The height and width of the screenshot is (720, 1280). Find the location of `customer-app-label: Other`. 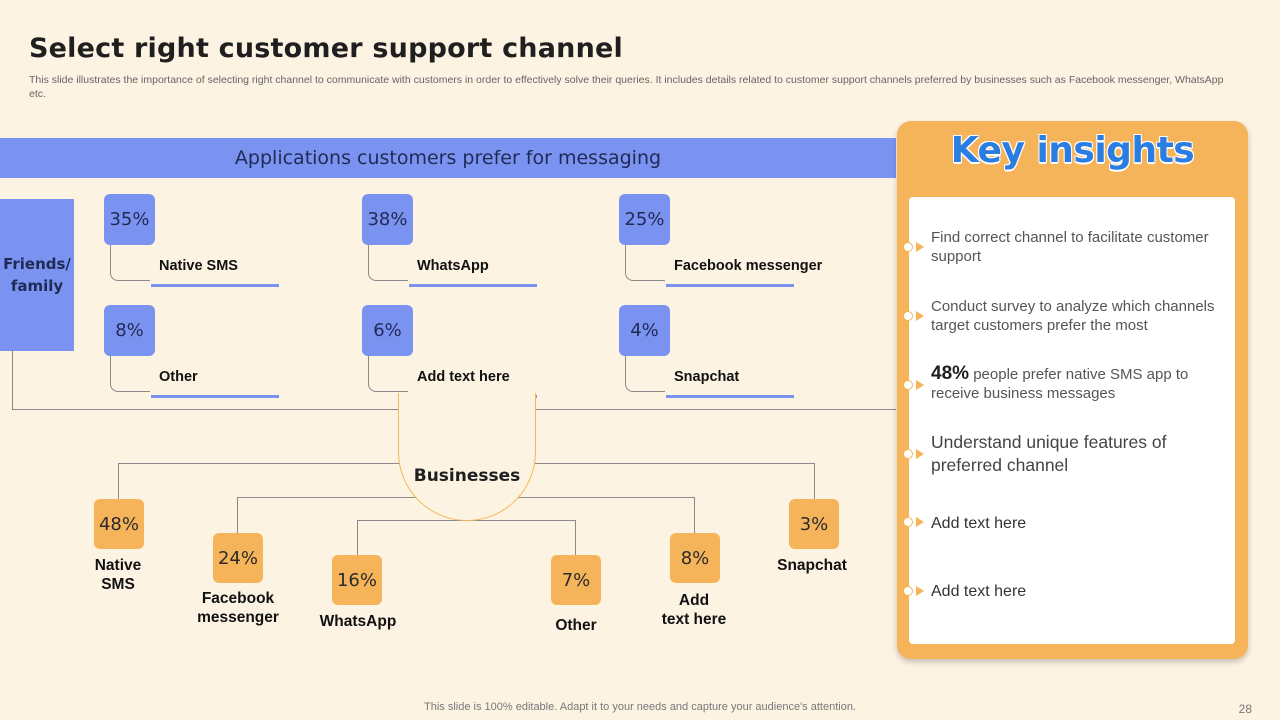

customer-app-label: Other is located at coordinates (178, 377).